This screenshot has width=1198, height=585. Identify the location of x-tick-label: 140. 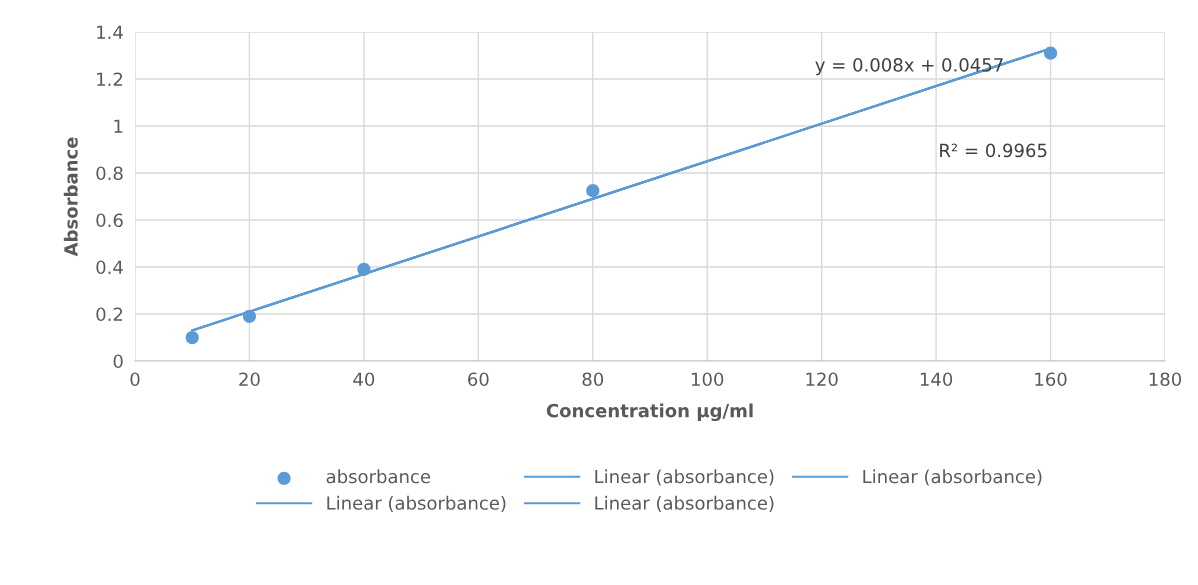
(936, 379).